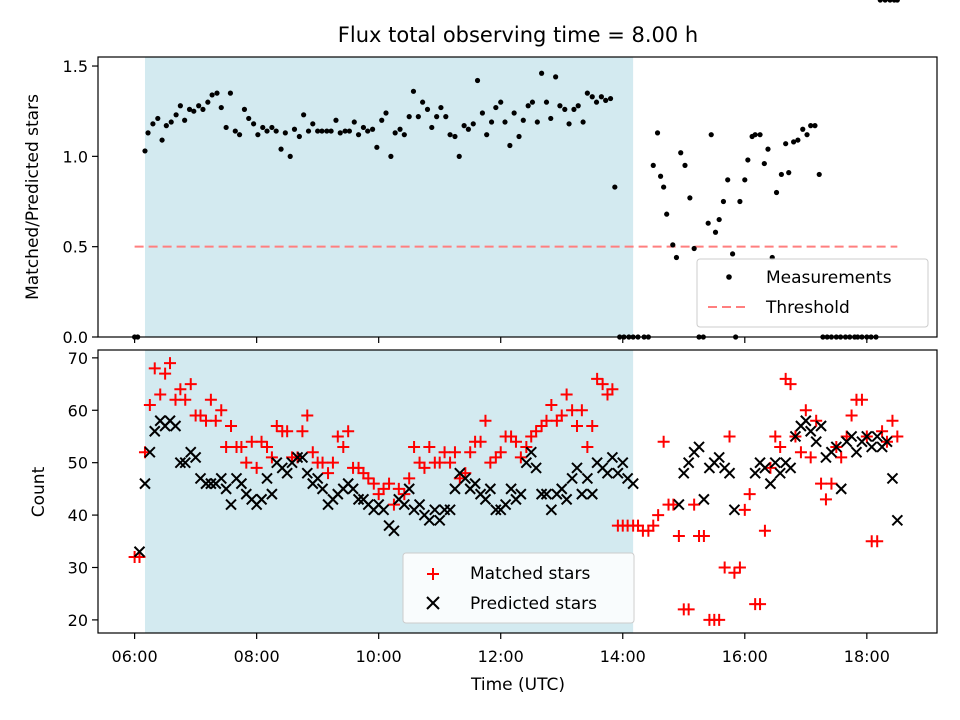  Describe the element at coordinates (518, 35) in the screenshot. I see `chart-title: Flux total observing time = 8.00 h` at that location.